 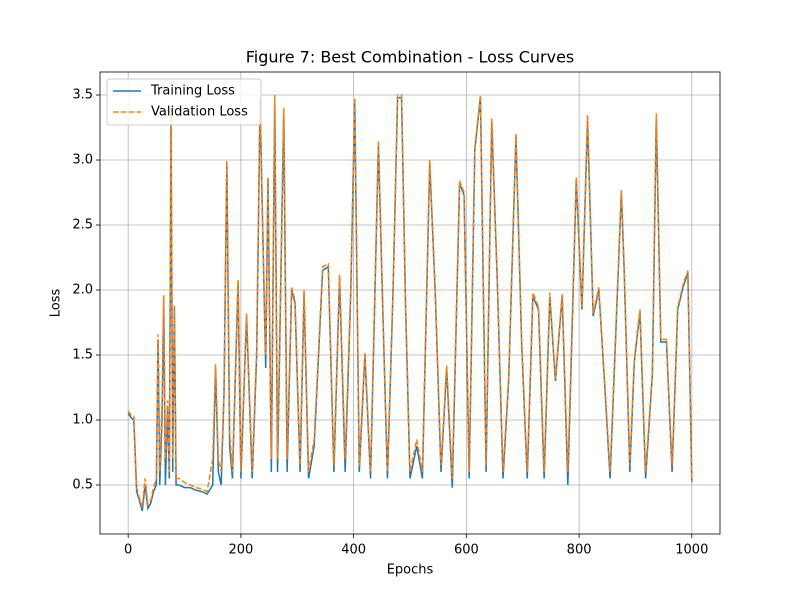 I want to click on y-tick-label: 3.0, so click(x=82, y=160).